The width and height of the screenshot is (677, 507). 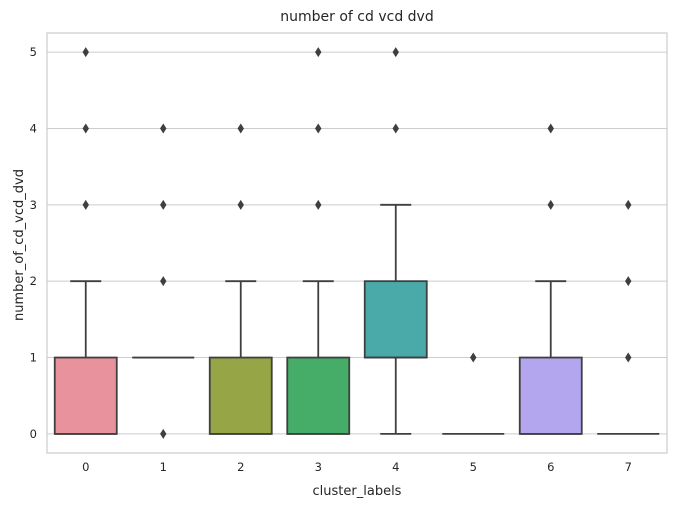 I want to click on y-tick-label-4: 4, so click(x=33, y=128).